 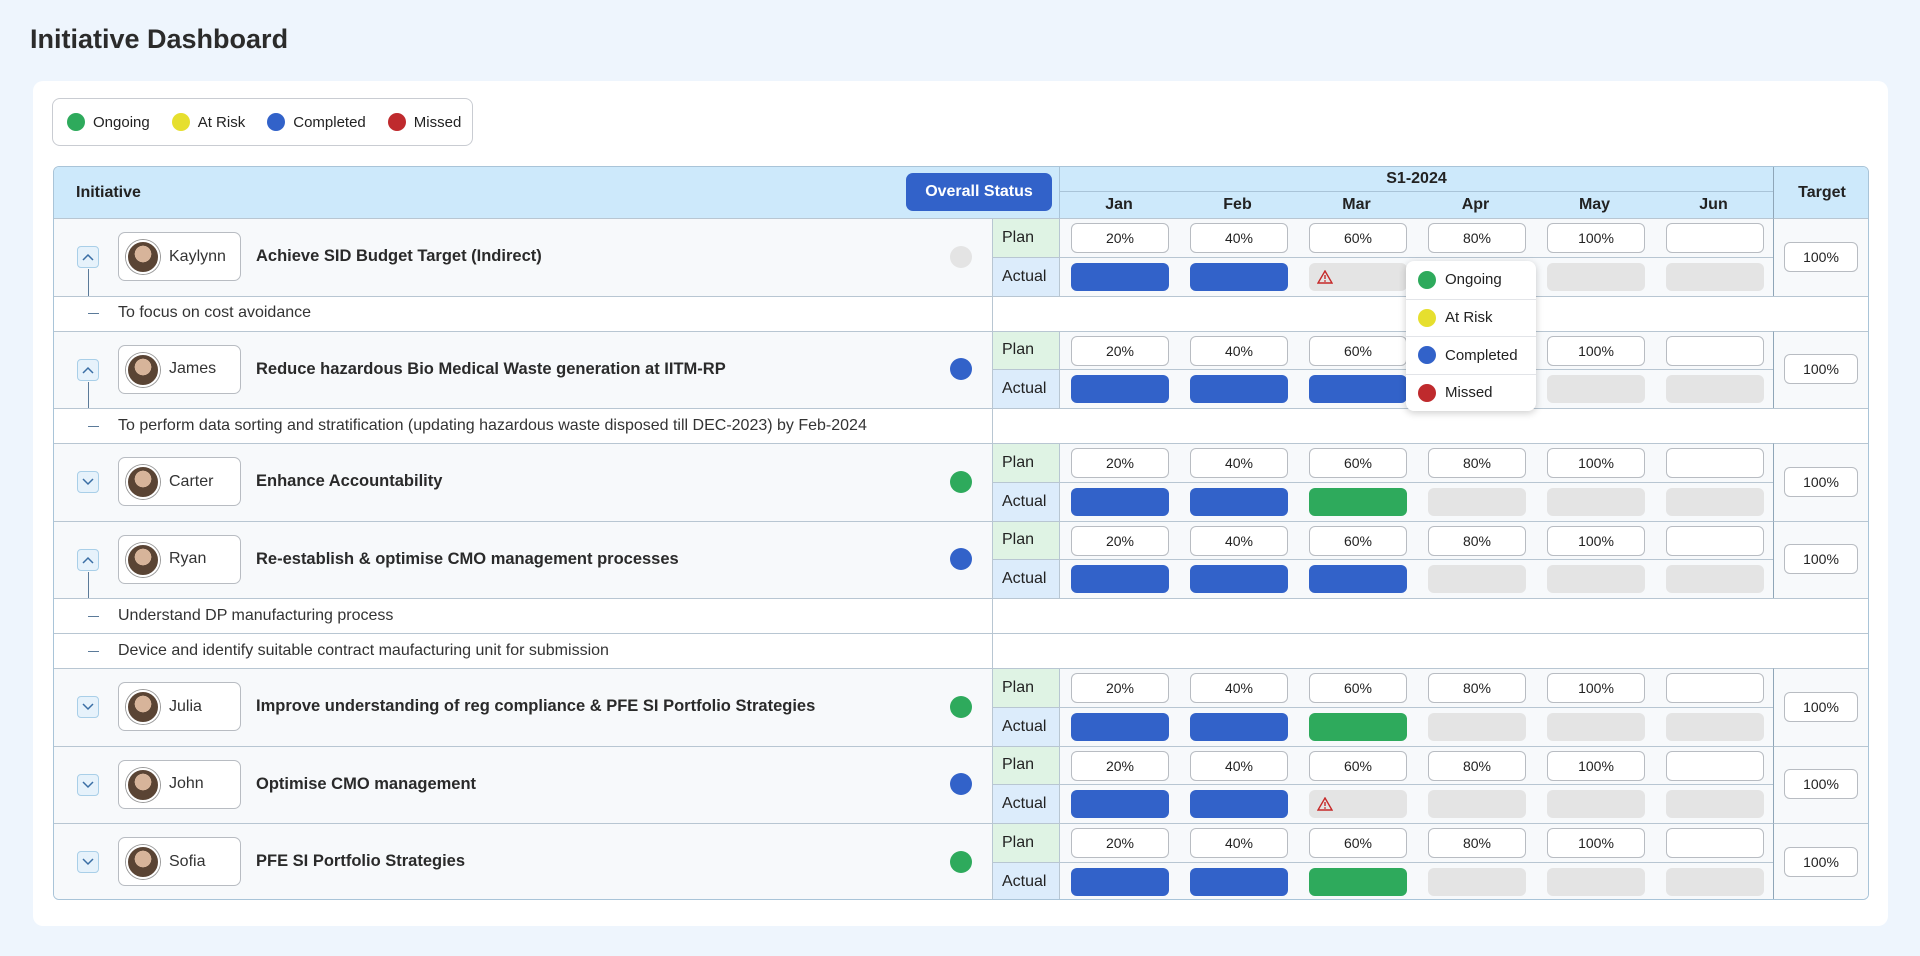 I want to click on dropdown-option: Completed, so click(x=1471, y=355).